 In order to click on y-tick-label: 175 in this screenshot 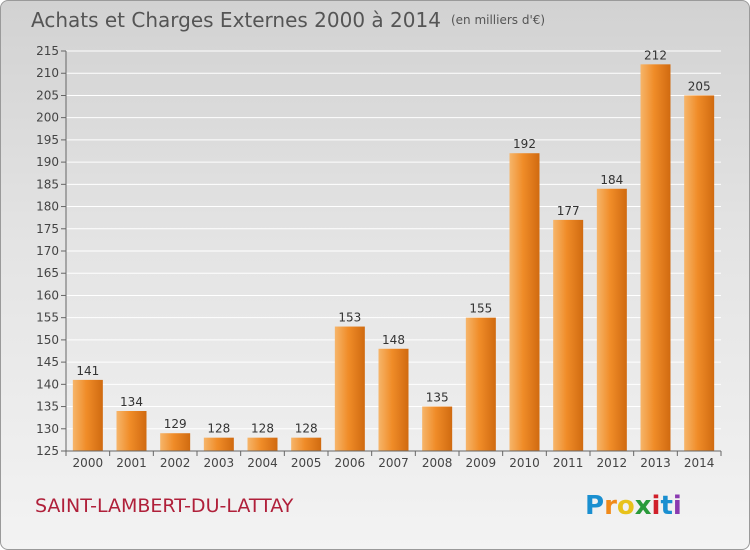, I will do `click(47, 229)`.